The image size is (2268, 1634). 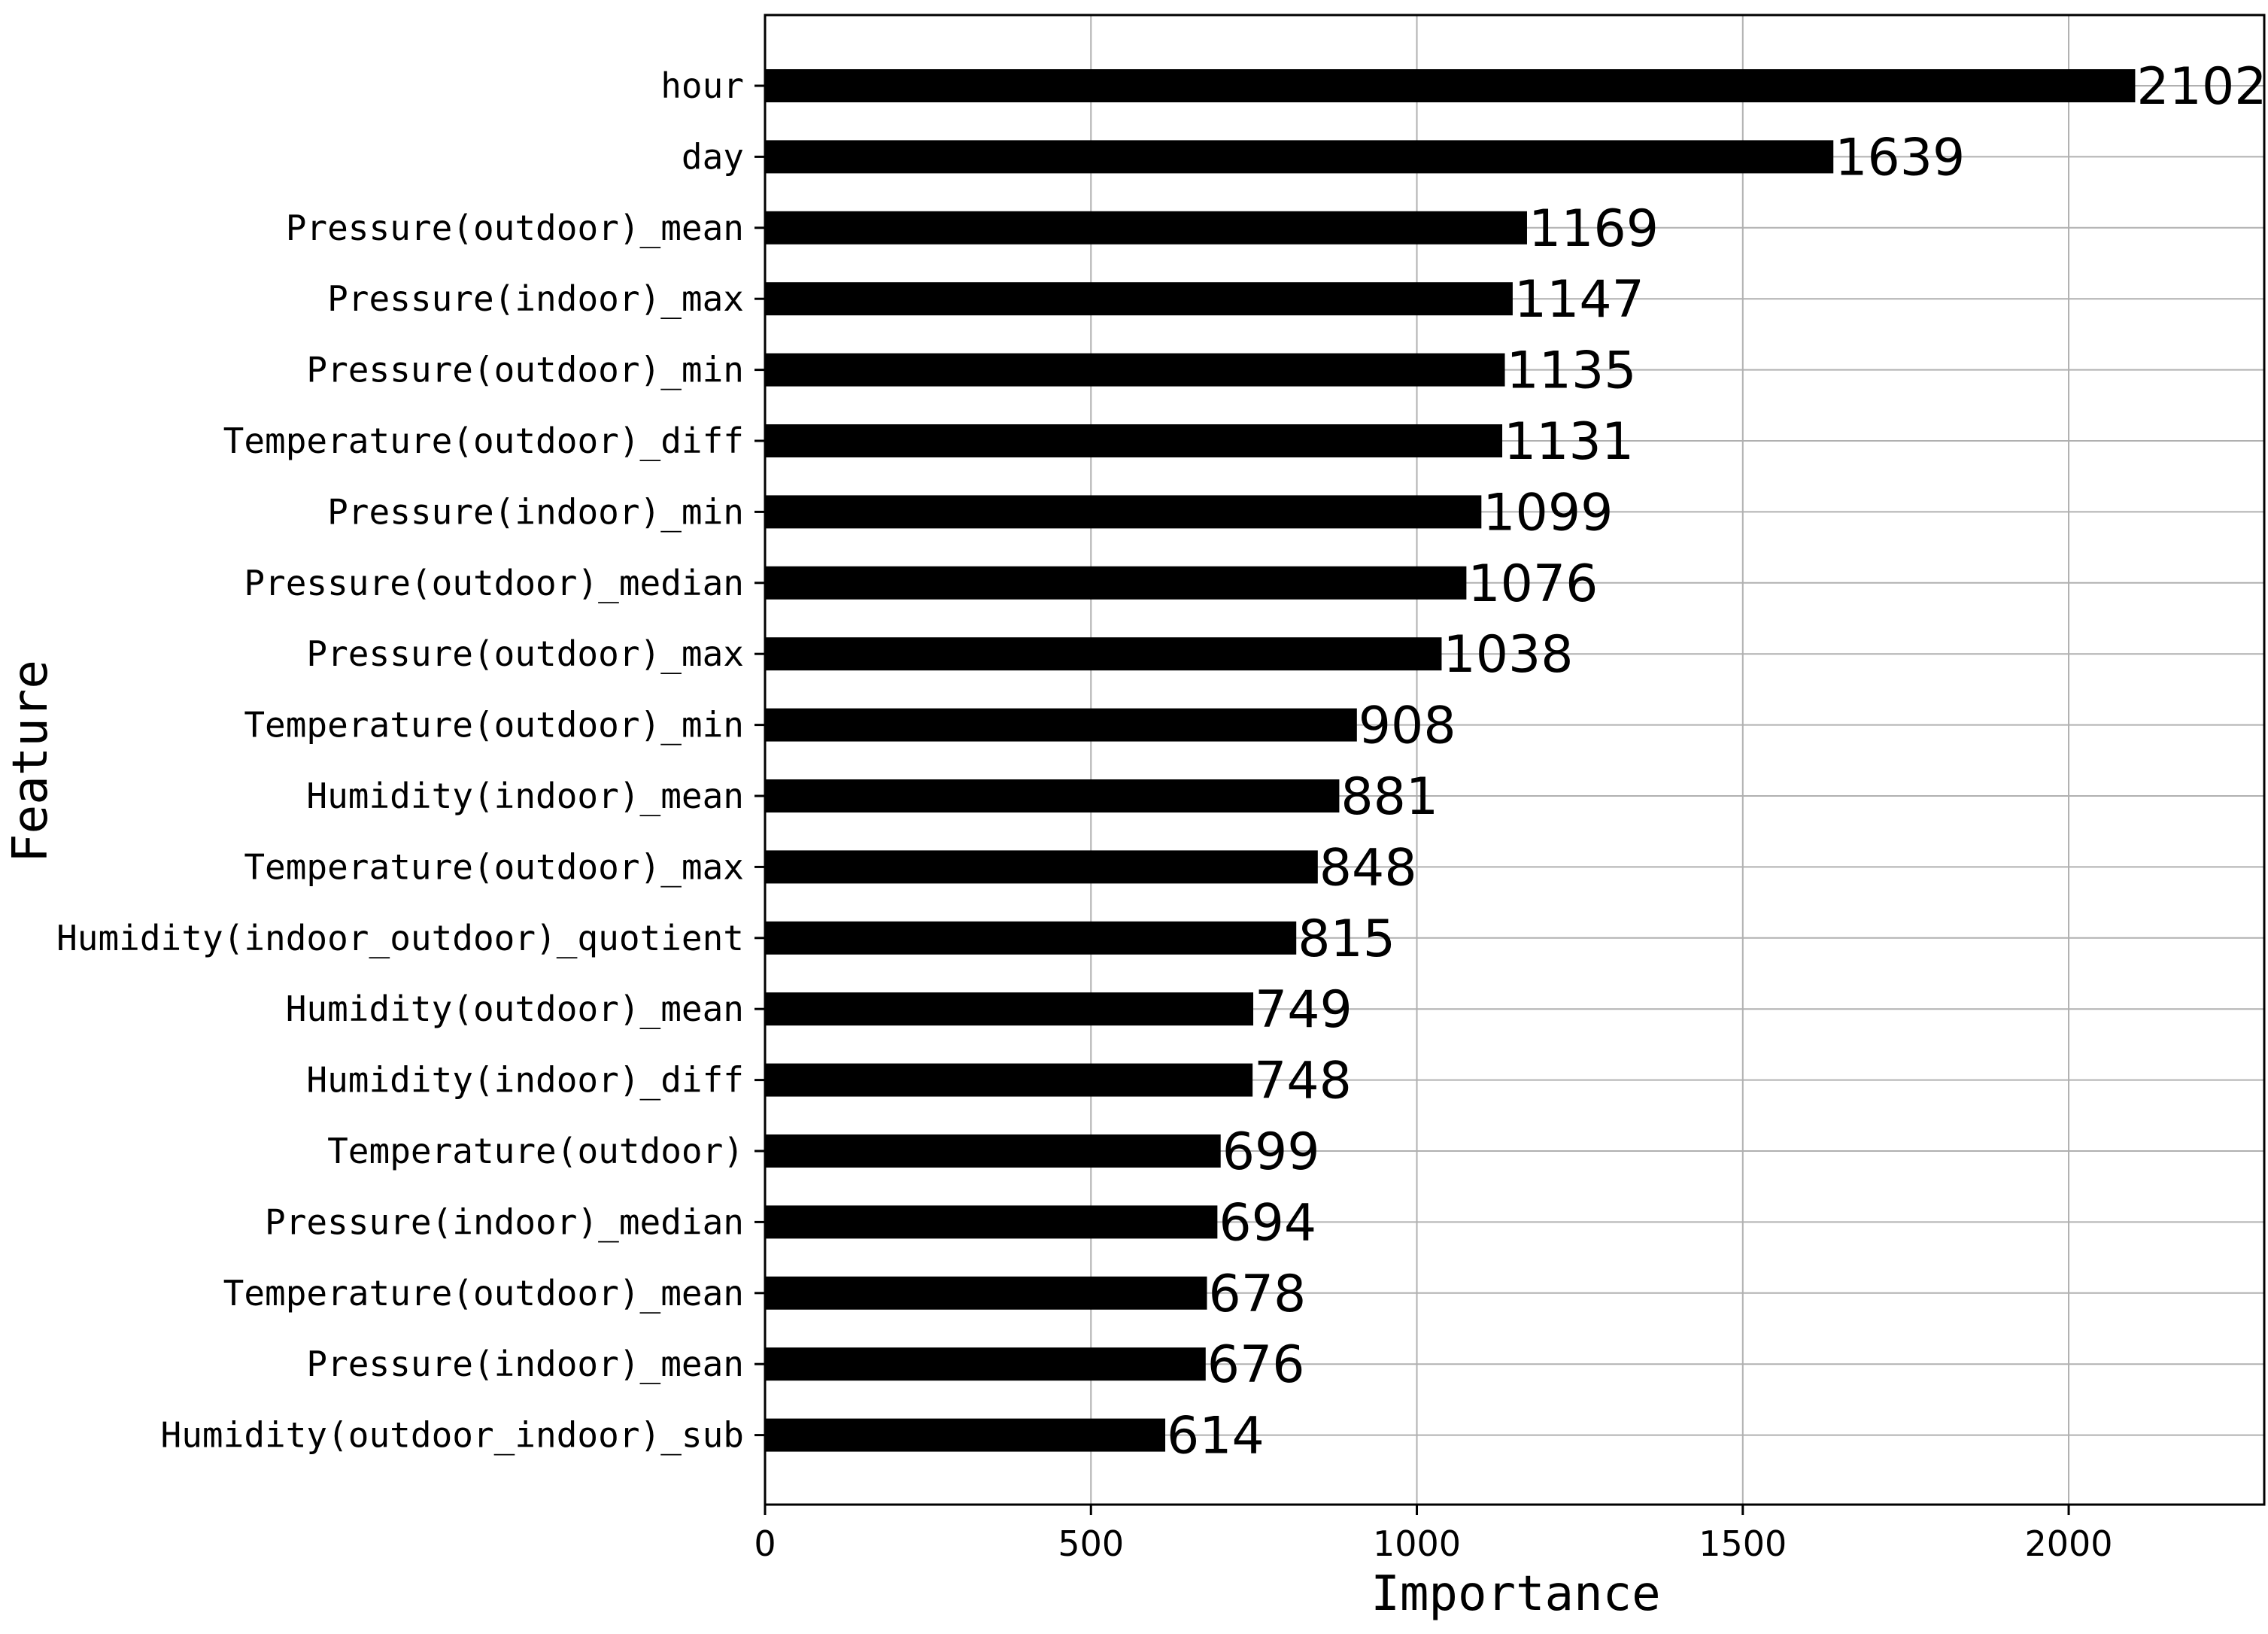 I want to click on y-tick-label: Humidity(outdoor)_mean, so click(x=515, y=1009).